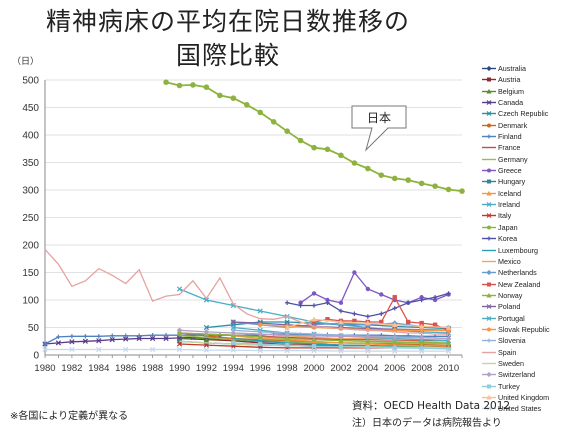 The image size is (568, 430). What do you see at coordinates (30, 108) in the screenshot?
I see `y-tick-label: 450` at bounding box center [30, 108].